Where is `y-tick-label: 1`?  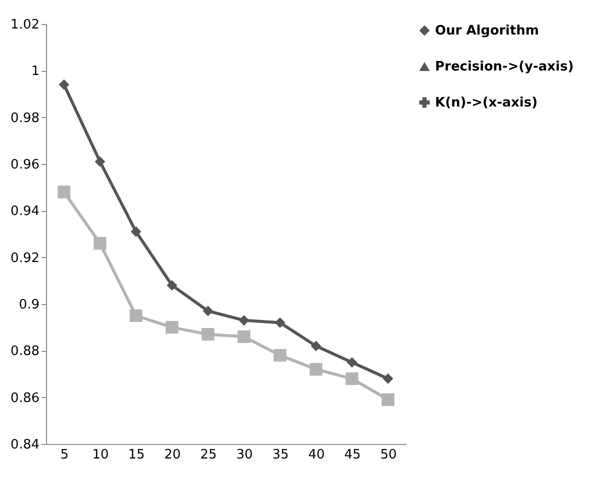 y-tick-label: 1 is located at coordinates (35, 72).